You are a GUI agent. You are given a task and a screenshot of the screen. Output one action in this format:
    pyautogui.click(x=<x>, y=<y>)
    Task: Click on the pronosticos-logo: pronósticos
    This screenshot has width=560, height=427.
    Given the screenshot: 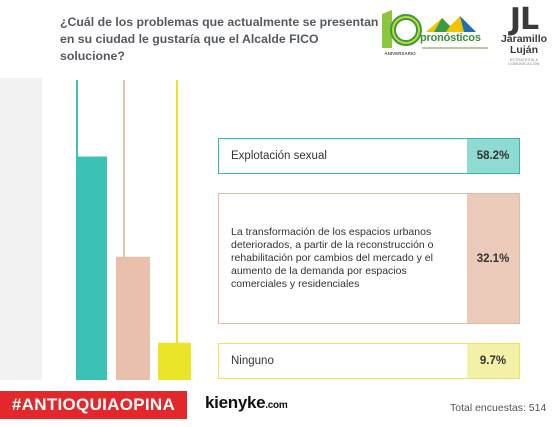 What is the action you would take?
    pyautogui.click(x=455, y=35)
    